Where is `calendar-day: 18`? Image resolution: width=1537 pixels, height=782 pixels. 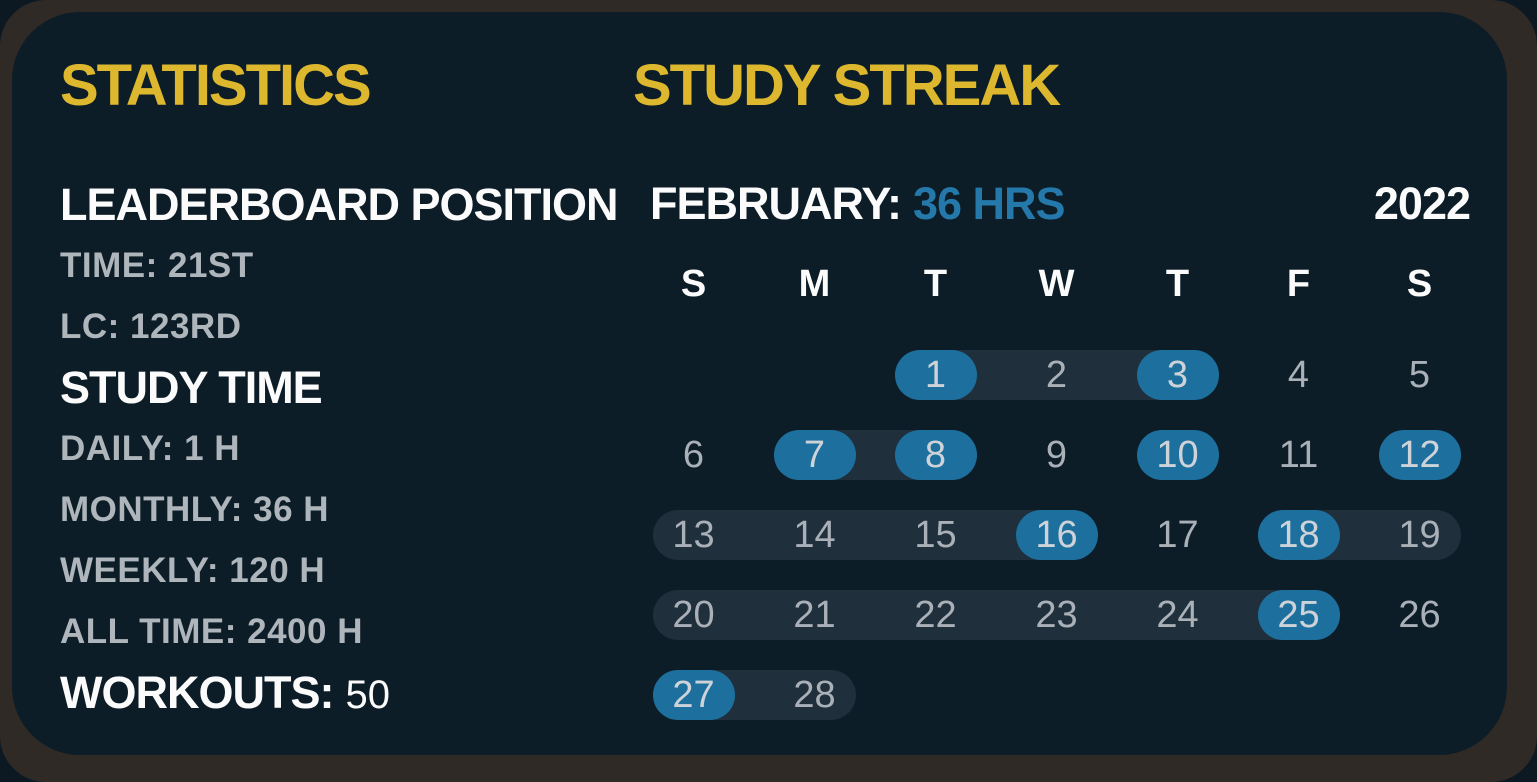 calendar-day: 18 is located at coordinates (1298, 535).